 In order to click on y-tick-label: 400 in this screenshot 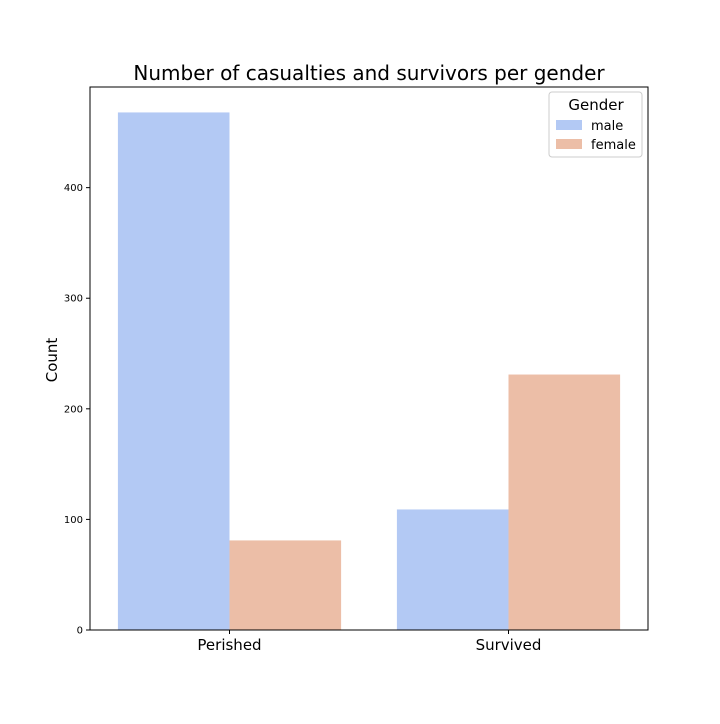, I will do `click(73, 188)`.